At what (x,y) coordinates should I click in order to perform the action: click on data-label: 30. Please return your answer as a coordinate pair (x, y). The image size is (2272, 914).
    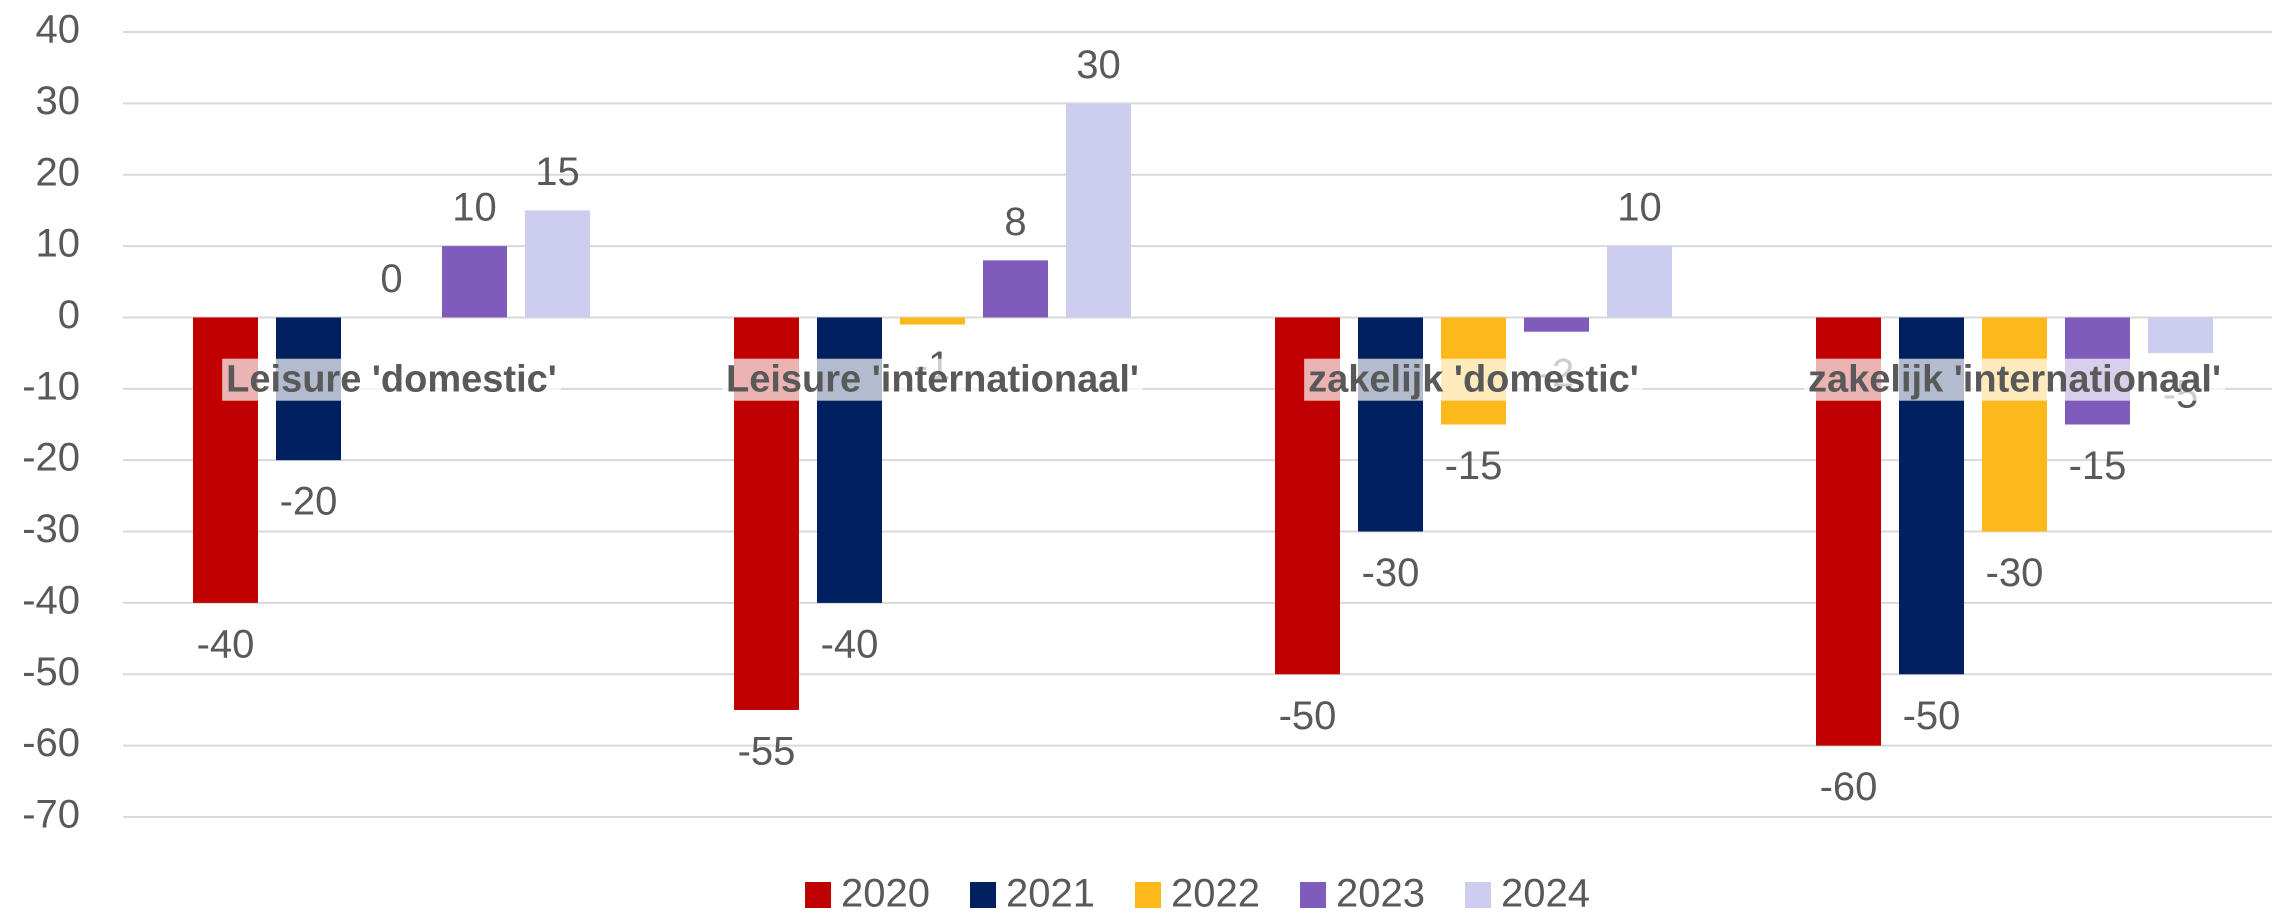
    Looking at the image, I should click on (1098, 65).